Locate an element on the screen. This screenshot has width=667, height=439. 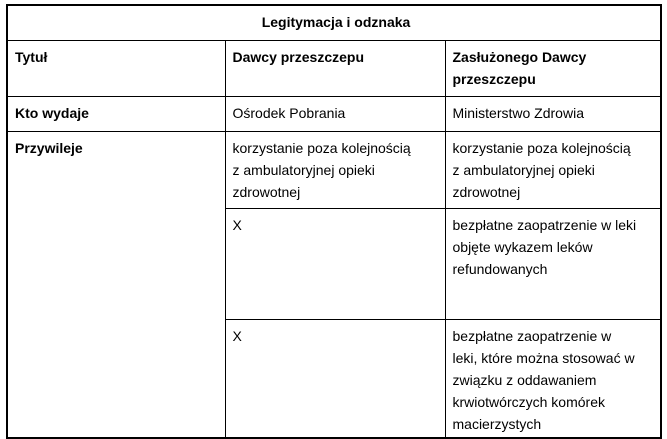
cell-issuer-donor: Ośrodek Pobrania is located at coordinates (335, 113).